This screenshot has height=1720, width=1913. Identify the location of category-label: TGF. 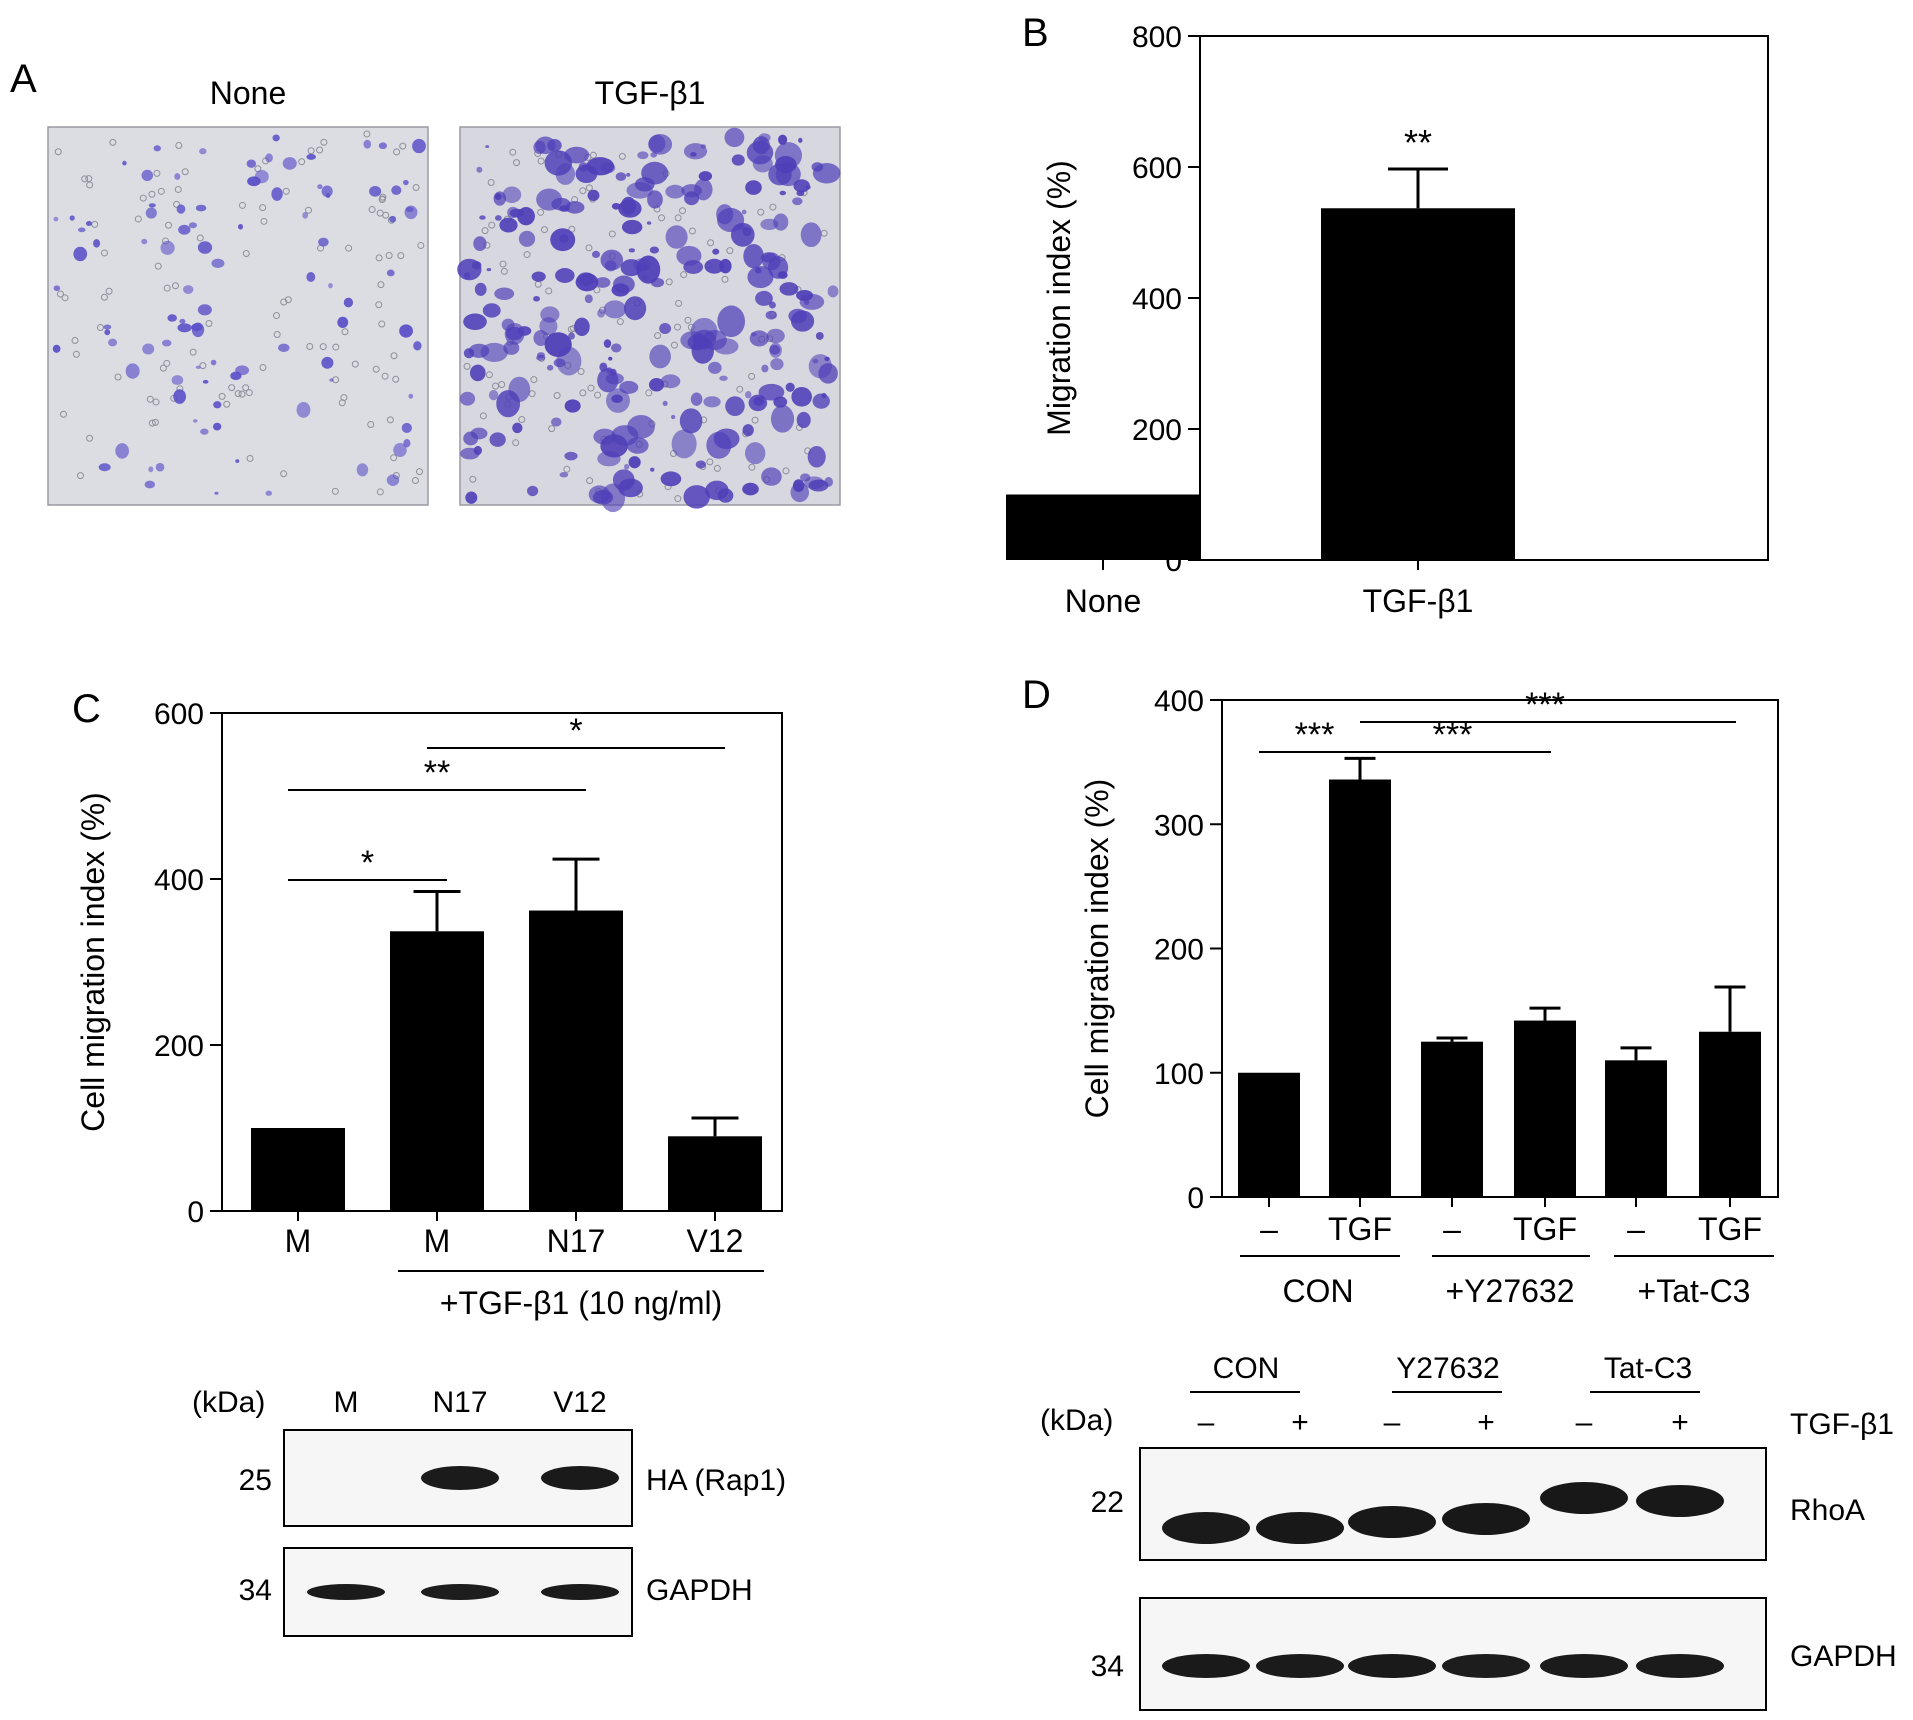
(1730, 1229).